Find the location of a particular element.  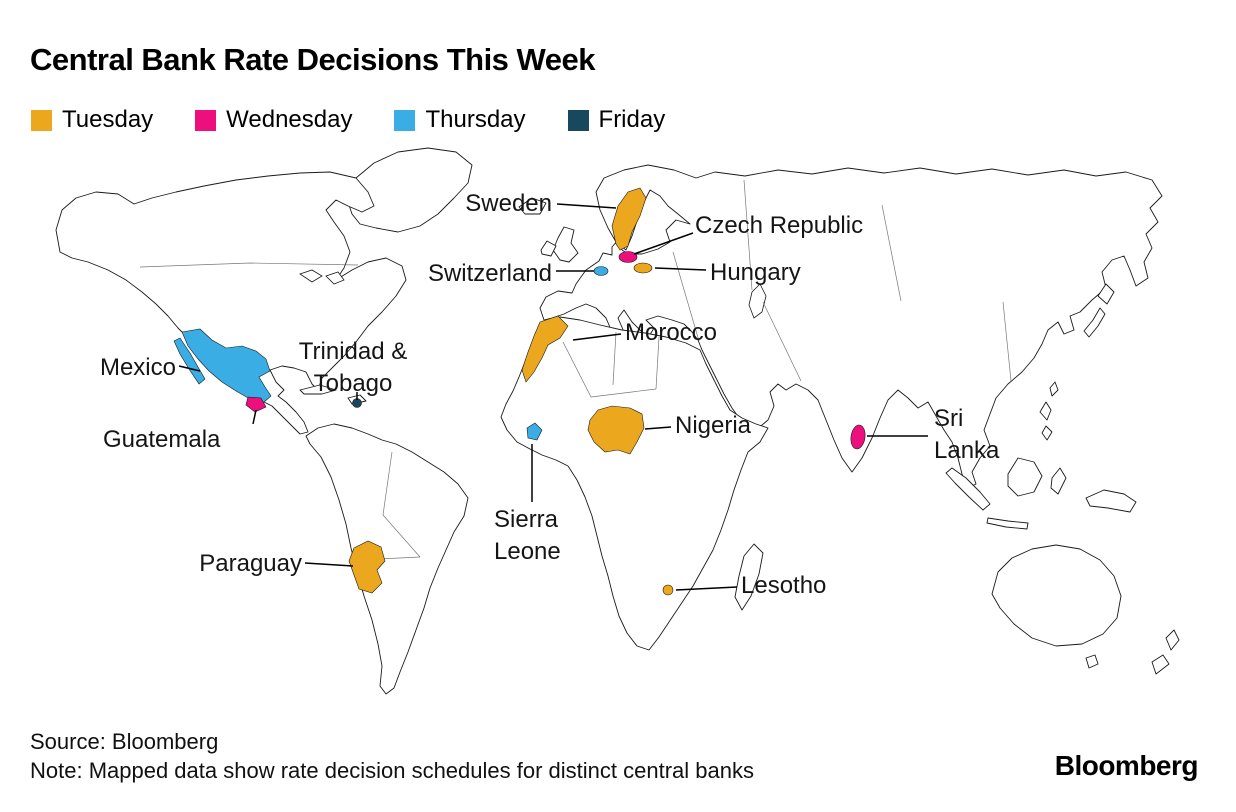

country-shape-lesotho is located at coordinates (668, 590).